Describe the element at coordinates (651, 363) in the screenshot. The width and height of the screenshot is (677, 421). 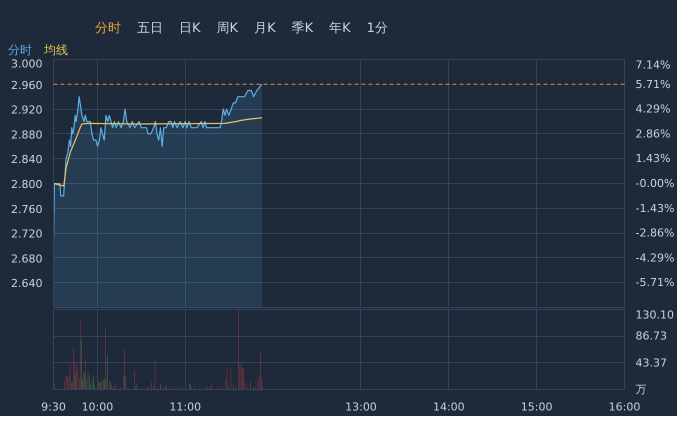
I see `y-tick-label: 43.37` at that location.